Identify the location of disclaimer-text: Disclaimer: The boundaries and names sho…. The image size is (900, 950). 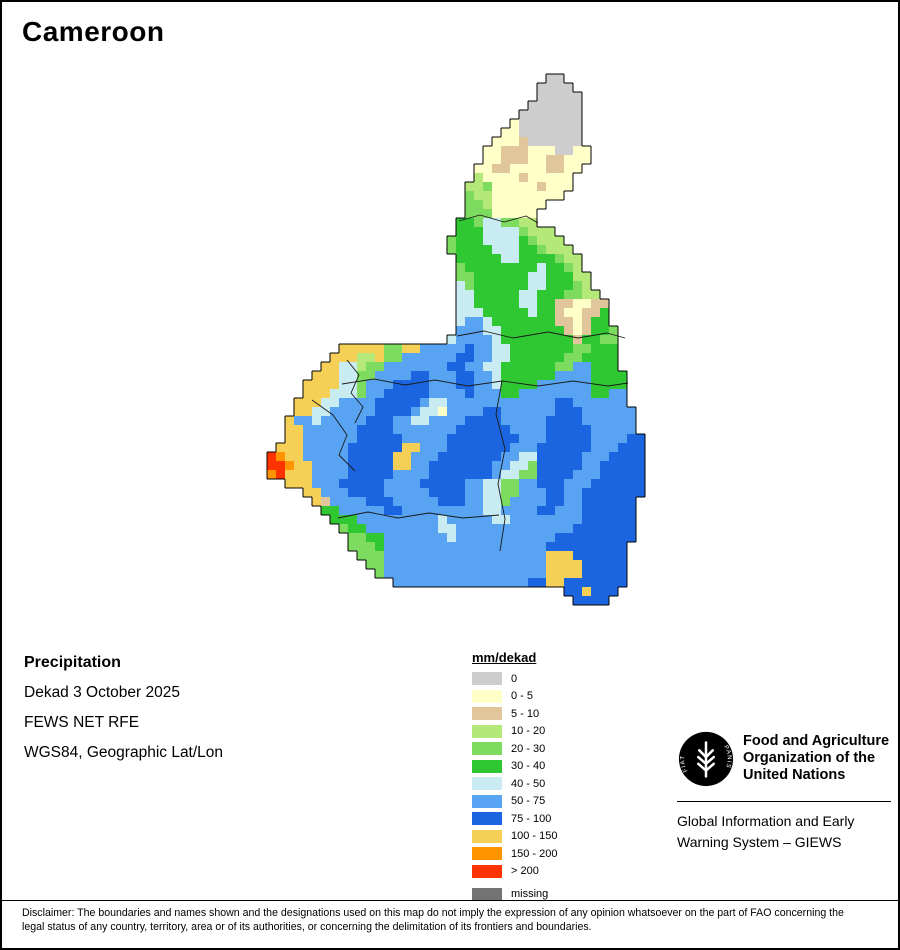
(433, 920).